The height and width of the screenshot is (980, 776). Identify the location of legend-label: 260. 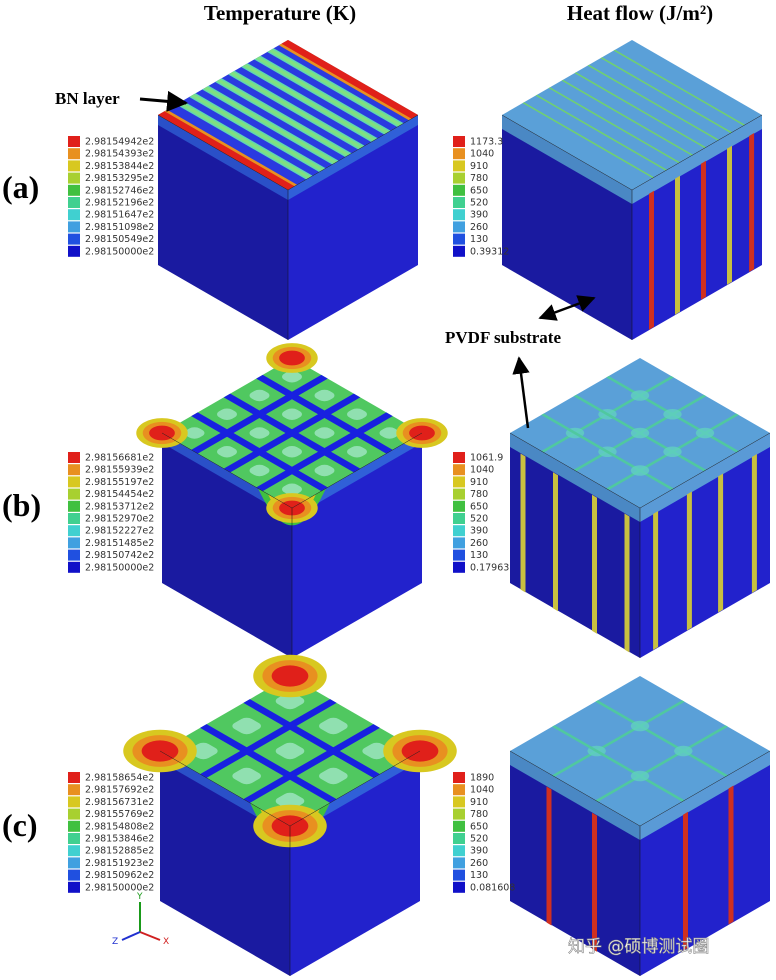
(479, 543).